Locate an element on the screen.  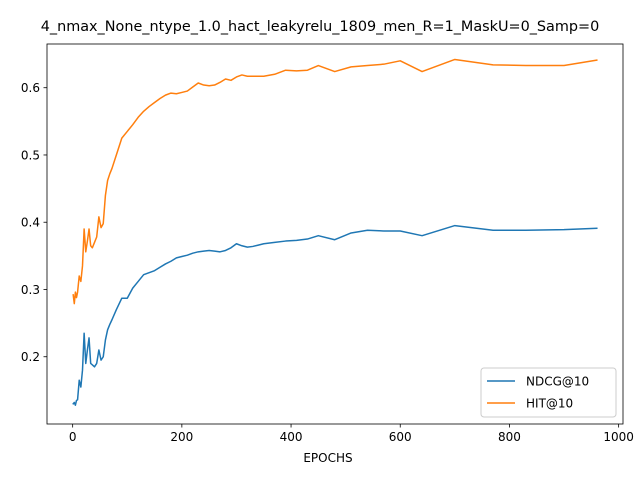
legend-entry: HIT@10 is located at coordinates (549, 403).